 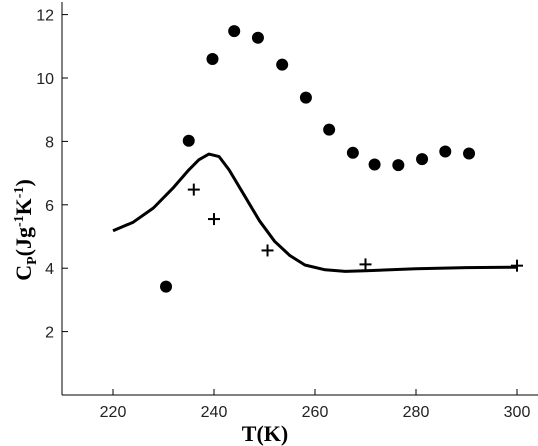 I want to click on x-tick-label: 280, so click(x=416, y=412).